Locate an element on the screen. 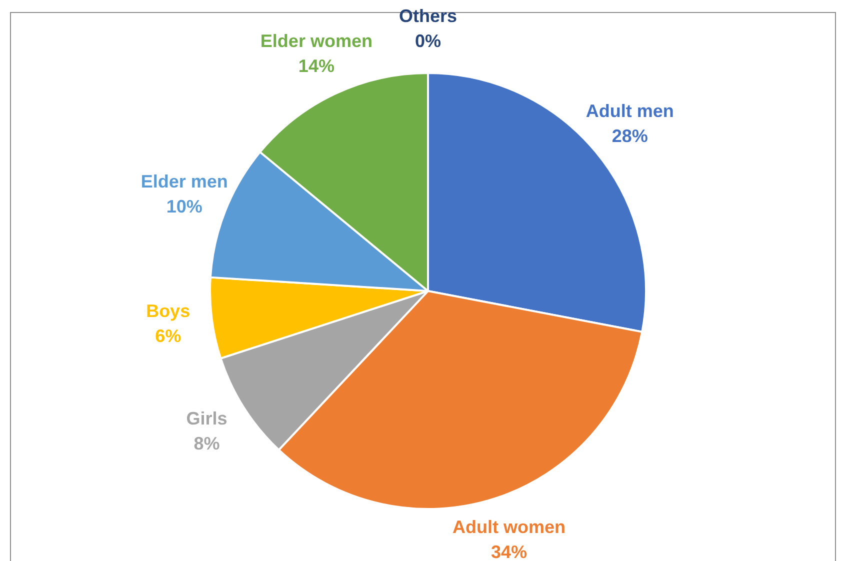  data-label: 34% is located at coordinates (508, 551).